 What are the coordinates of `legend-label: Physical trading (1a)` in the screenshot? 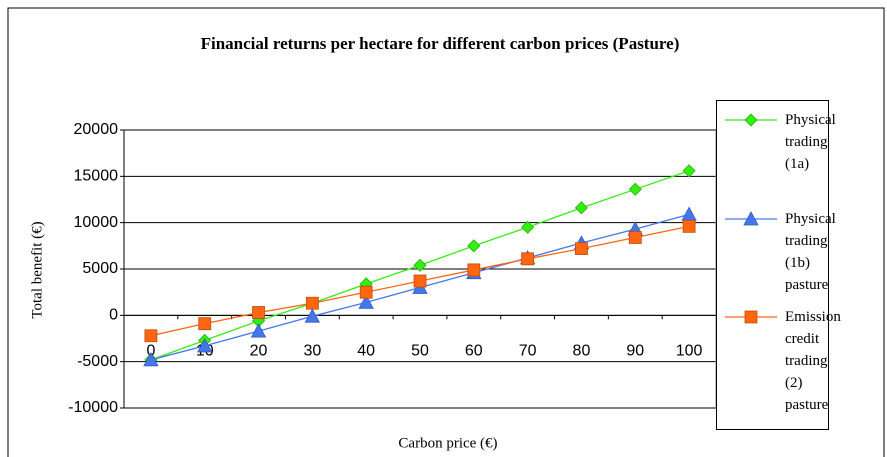 It's located at (810, 142).